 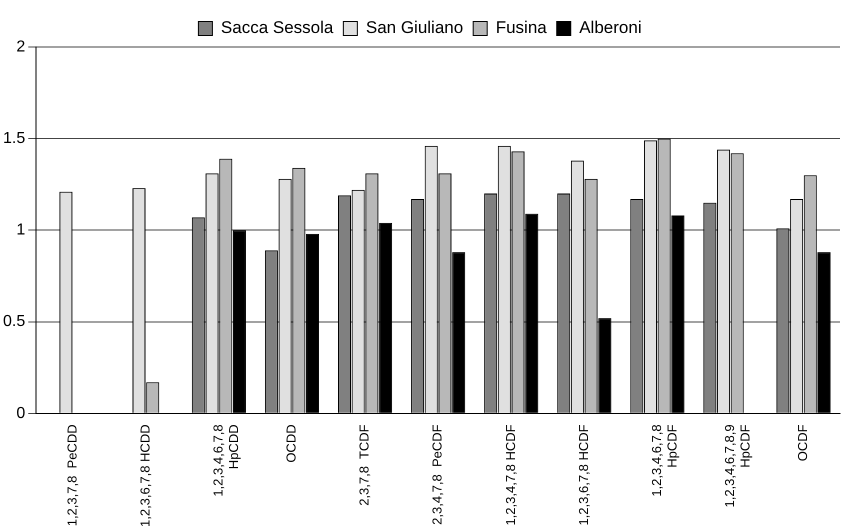 What do you see at coordinates (415, 28) in the screenshot?
I see `legend-label: San Giuliano` at bounding box center [415, 28].